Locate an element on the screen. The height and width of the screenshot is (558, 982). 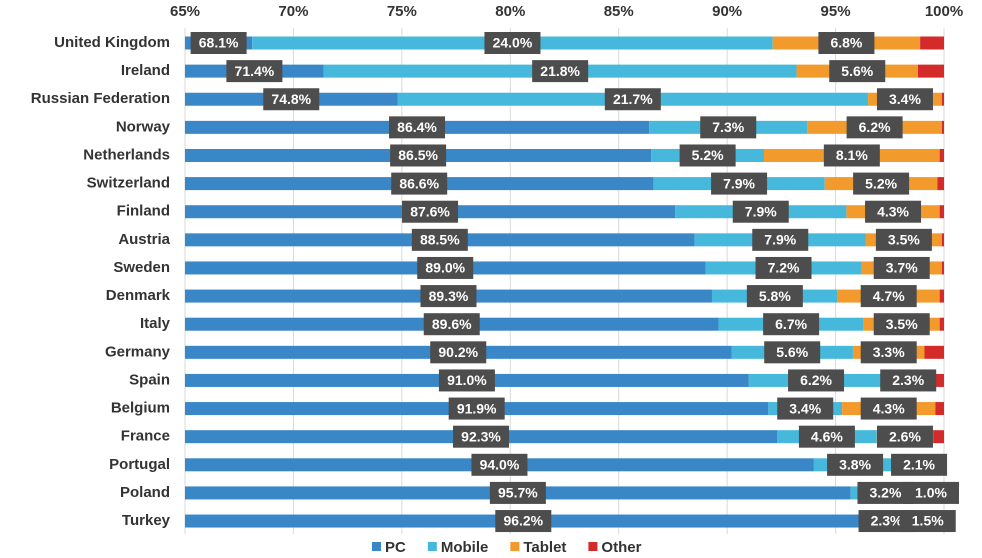
data-label: 89.3% is located at coordinates (449, 296).